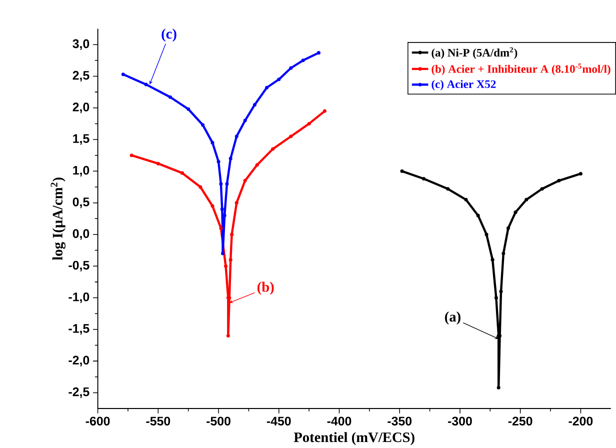 Image resolution: width=616 pixels, height=448 pixels. What do you see at coordinates (580, 421) in the screenshot?
I see `x-tick-label: -200` at bounding box center [580, 421].